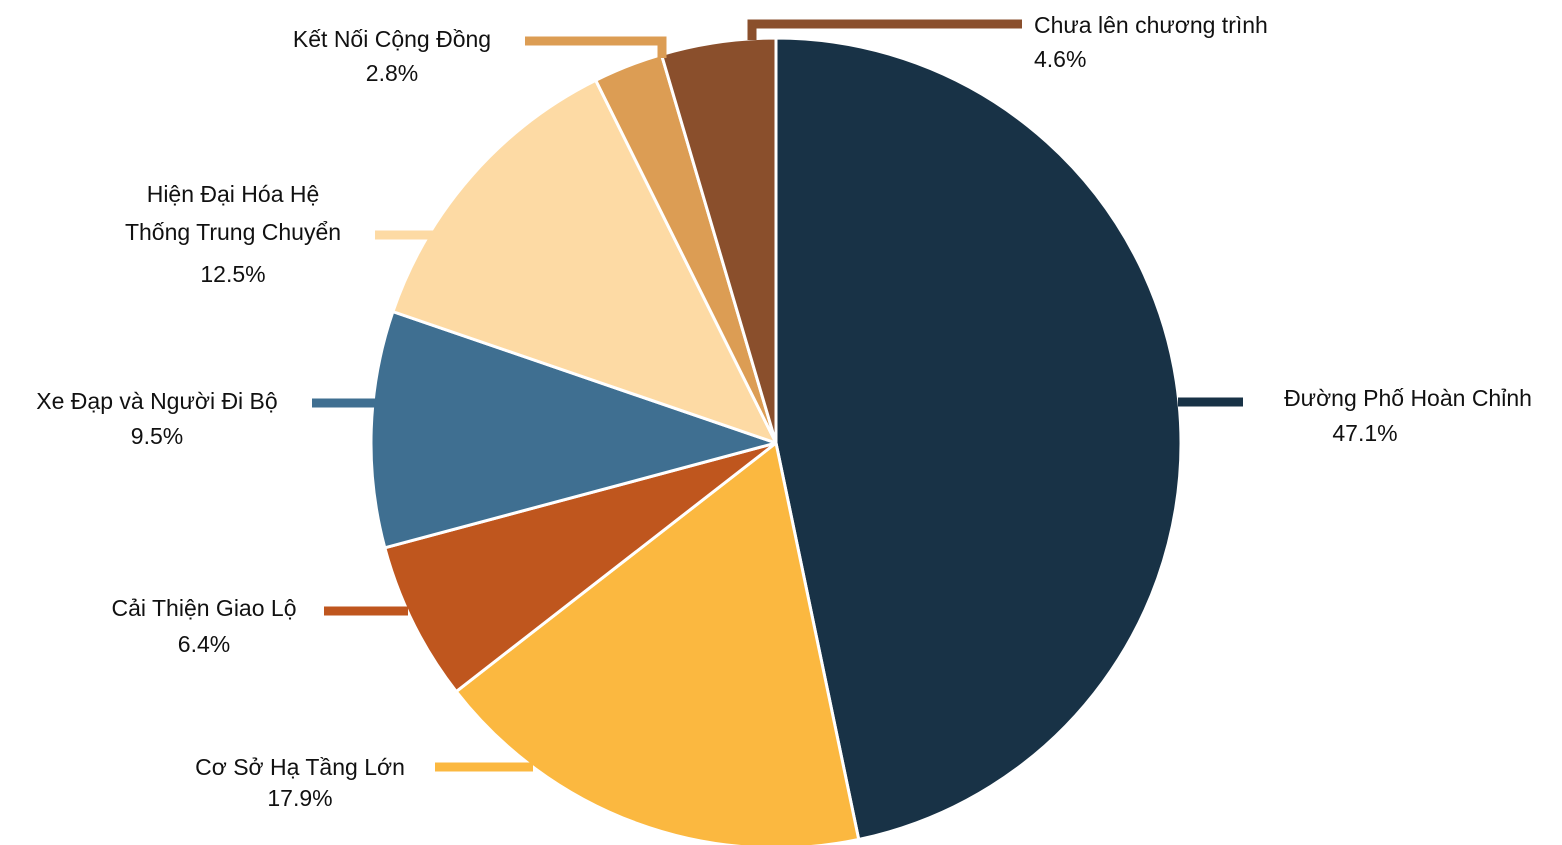  Describe the element at coordinates (204, 608) in the screenshot. I see `slice-label-intersection-improvements: Cải Thiện Giao Lộ` at that location.